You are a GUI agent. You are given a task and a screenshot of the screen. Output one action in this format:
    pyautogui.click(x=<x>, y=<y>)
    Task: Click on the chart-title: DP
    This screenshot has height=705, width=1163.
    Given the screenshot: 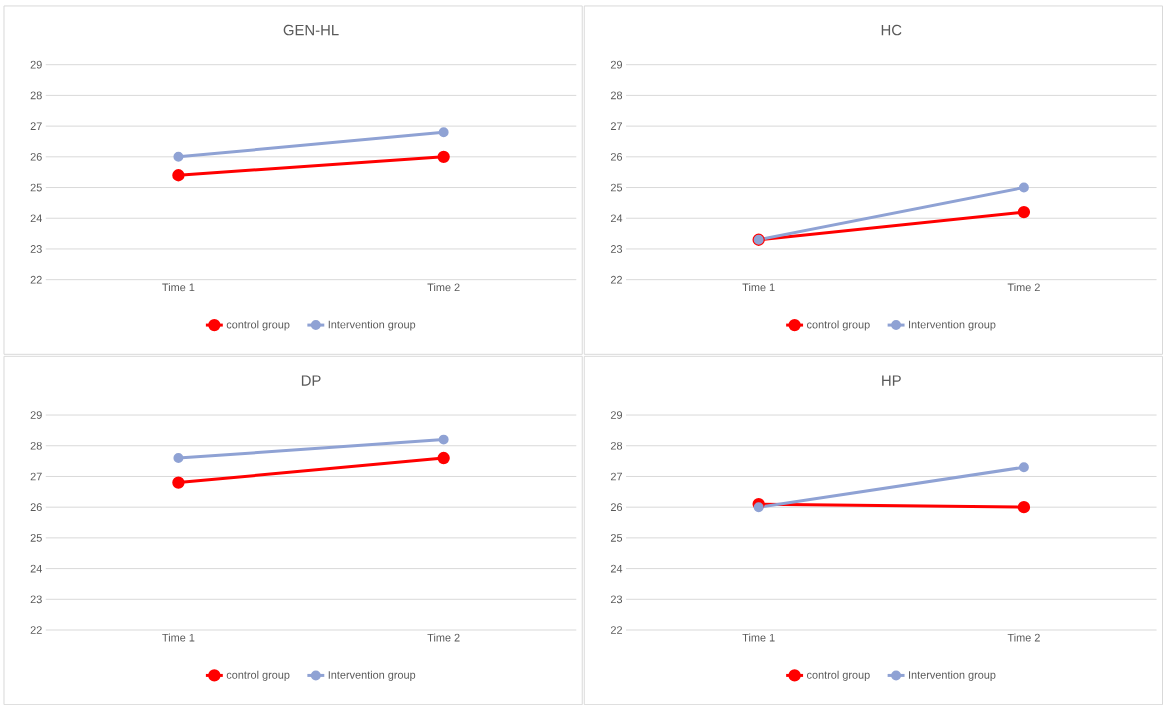 What is the action you would take?
    pyautogui.click(x=311, y=380)
    